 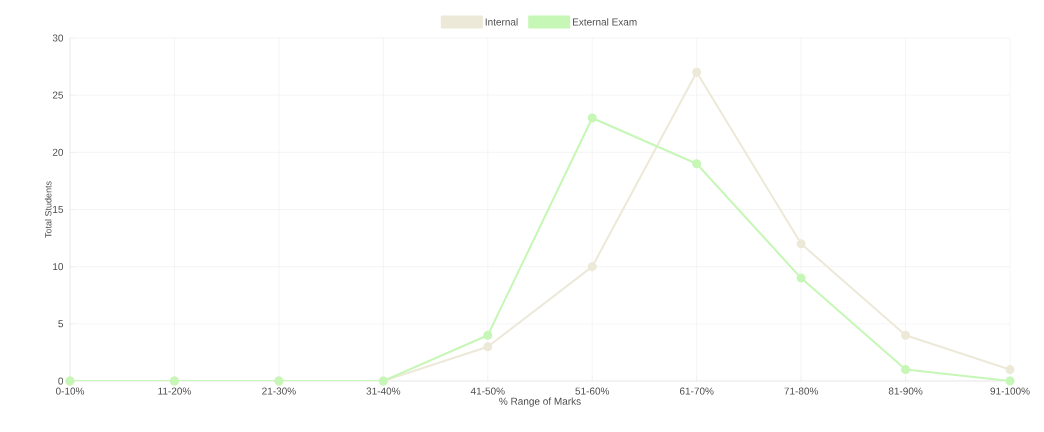 What do you see at coordinates (592, 391) in the screenshot?
I see `x-tick-label: 51-60%` at bounding box center [592, 391].